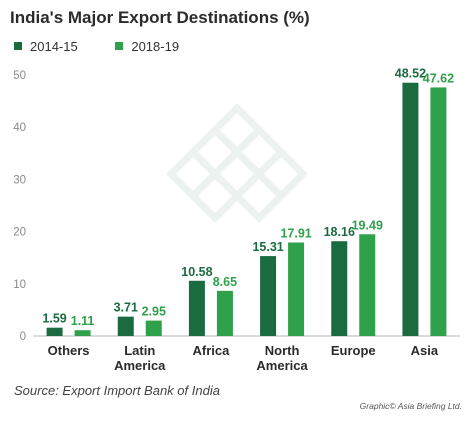 The height and width of the screenshot is (424, 474). I want to click on bar-2018-19-europe, so click(367, 285).